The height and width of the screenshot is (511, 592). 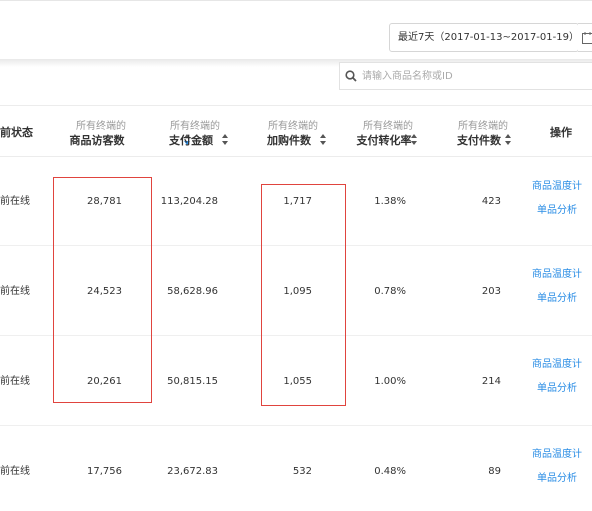 What do you see at coordinates (472, 76) in the screenshot?
I see `search-input` at bounding box center [472, 76].